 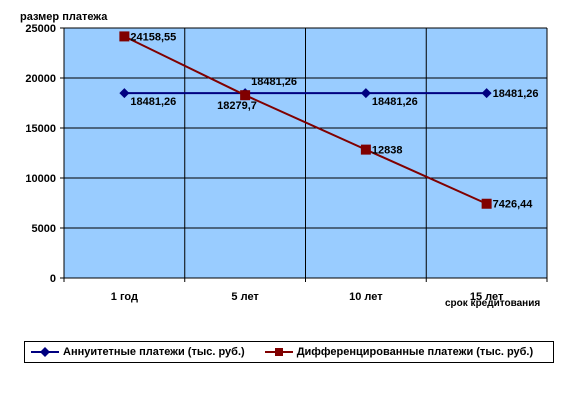 What do you see at coordinates (124, 297) in the screenshot?
I see `x-tick-label: 1 год` at bounding box center [124, 297].